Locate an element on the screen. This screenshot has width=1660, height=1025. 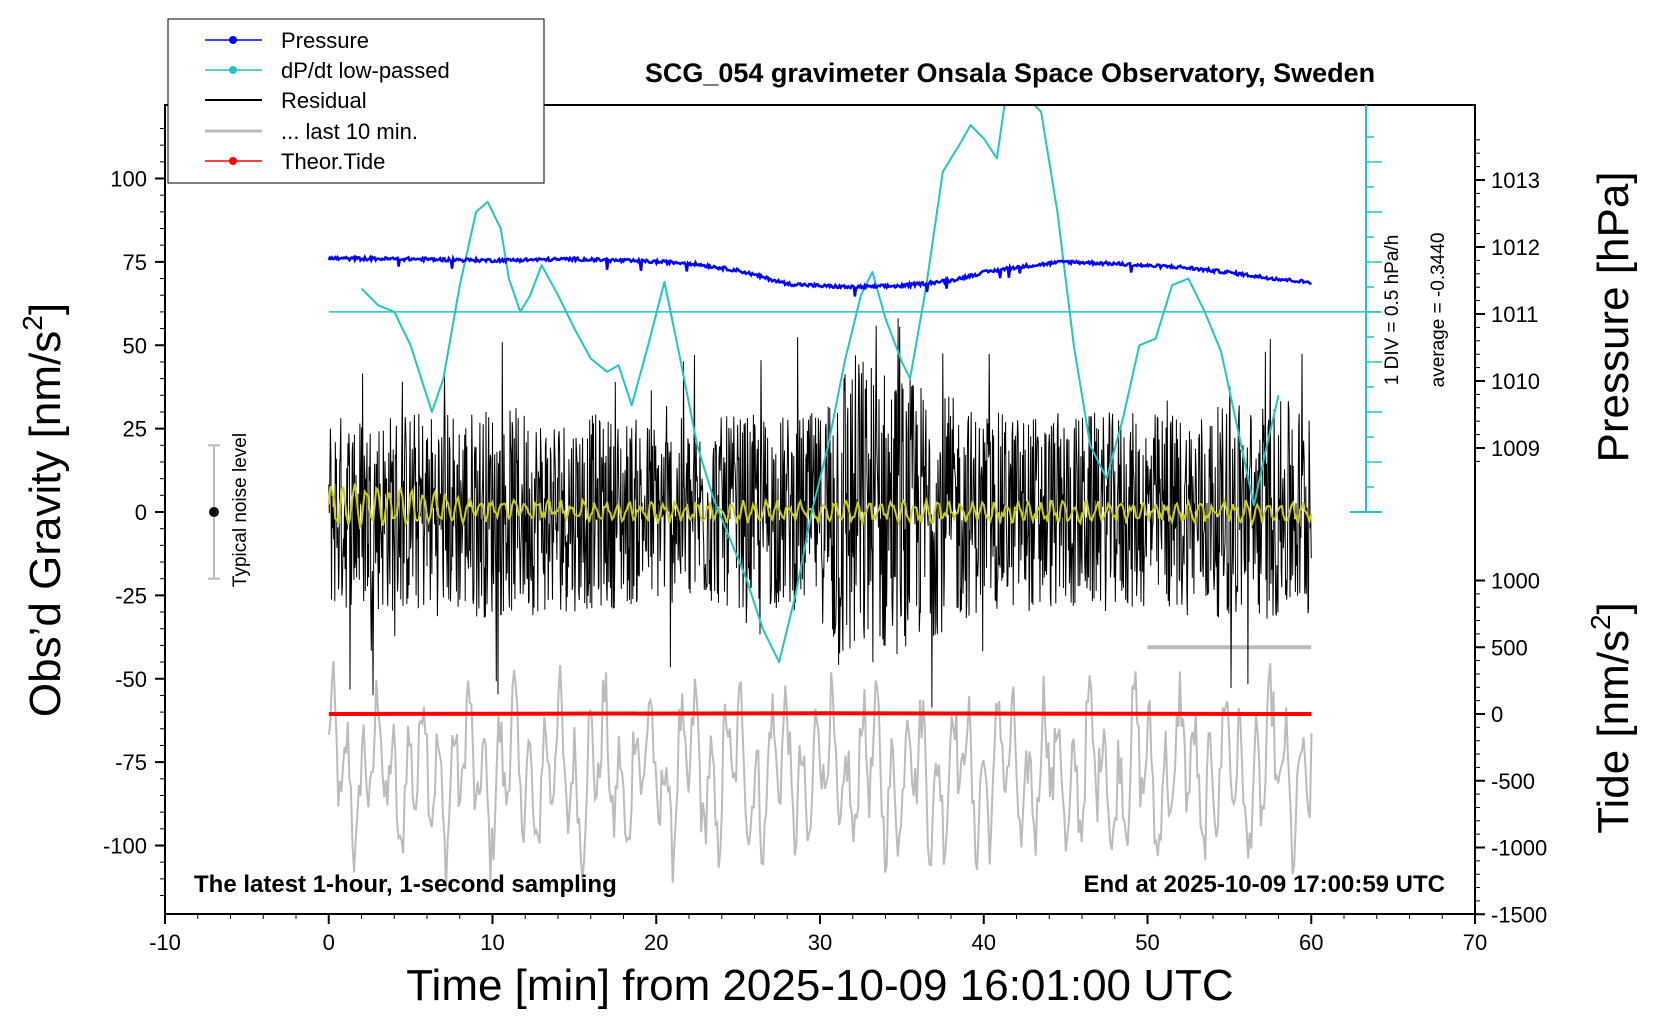
tide-tick-label: 0 is located at coordinates (1497, 714).